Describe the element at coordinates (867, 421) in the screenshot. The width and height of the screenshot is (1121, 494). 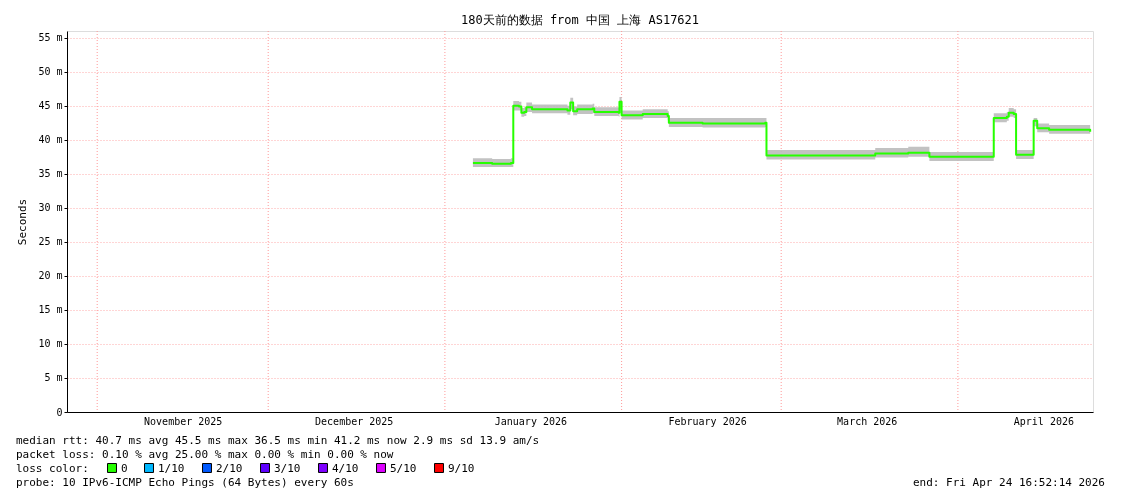
I see `x-tick-label: March 2026` at that location.